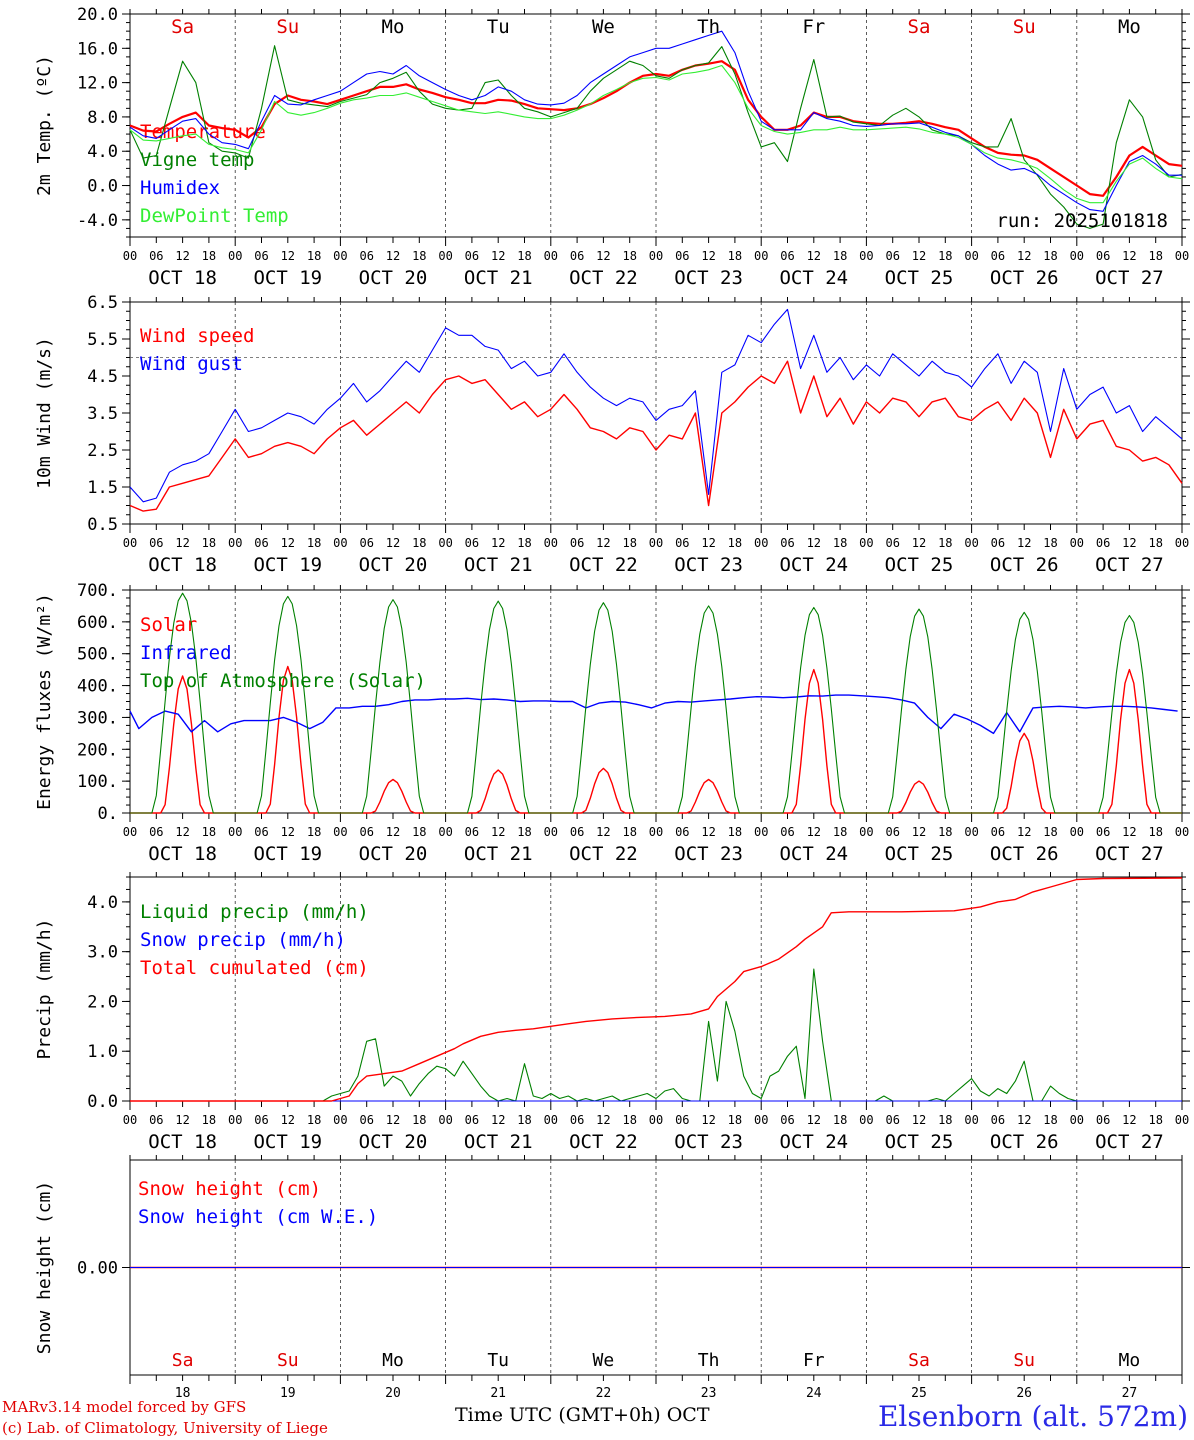 The height and width of the screenshot is (1440, 1194). I want to click on series-line-liquid-precip-mm-h-, so click(656, 1035).